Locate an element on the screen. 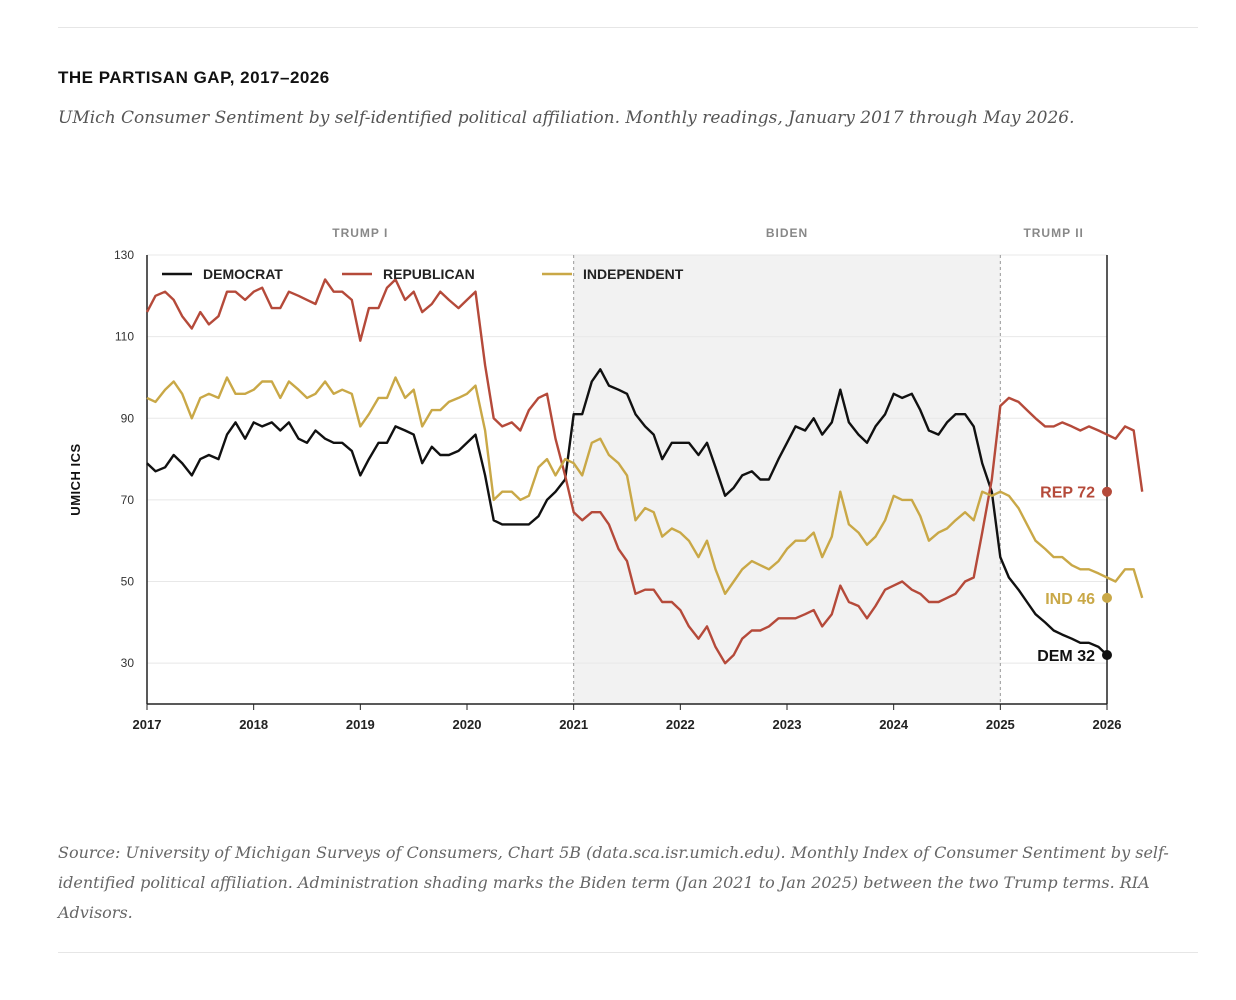 The width and height of the screenshot is (1236, 1000). x-tick-label: 2019 is located at coordinates (360, 724).